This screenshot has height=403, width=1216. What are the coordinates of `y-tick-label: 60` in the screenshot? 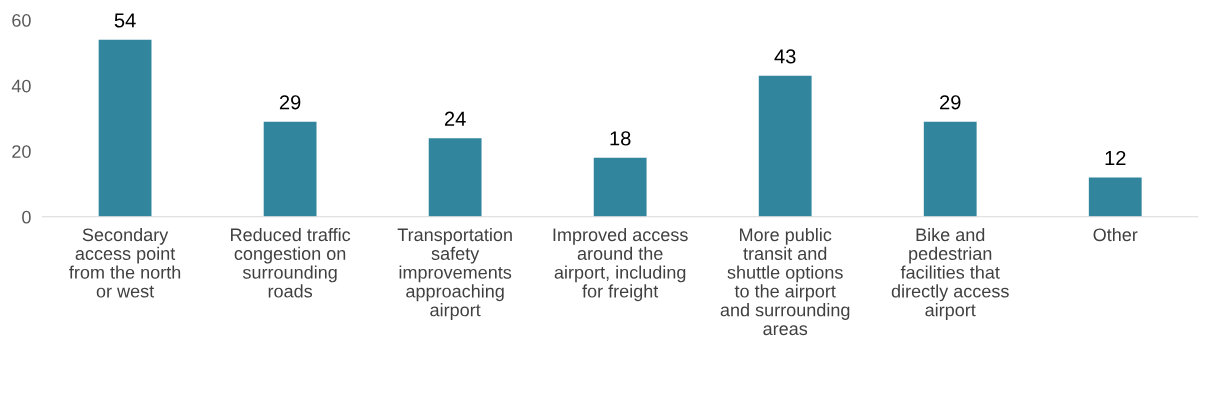 It's located at (21, 20).